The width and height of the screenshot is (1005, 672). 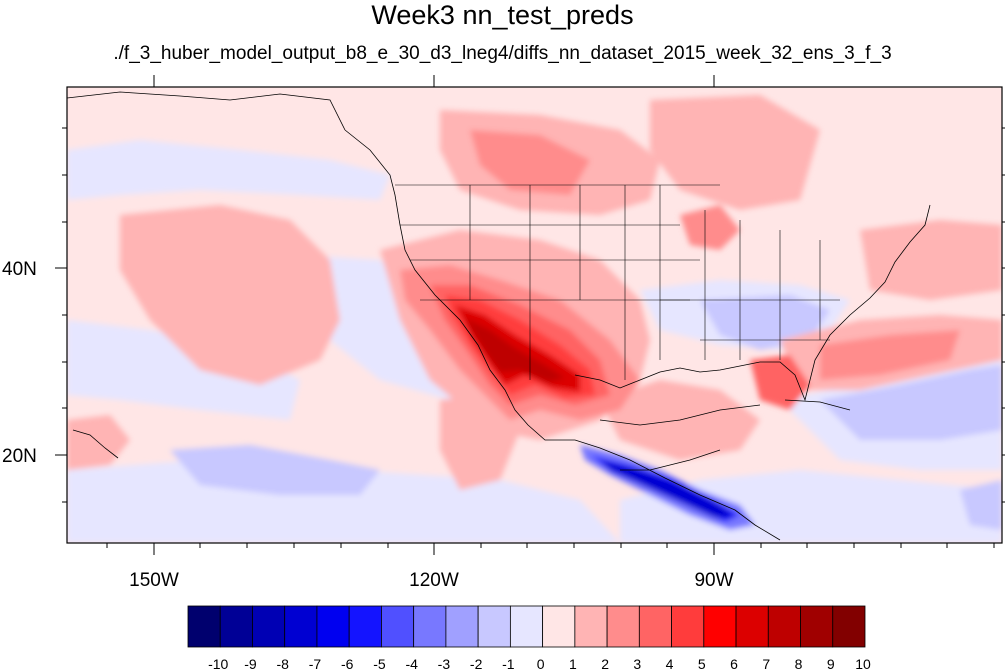 What do you see at coordinates (379, 664) in the screenshot?
I see `colorbar-label: -5` at bounding box center [379, 664].